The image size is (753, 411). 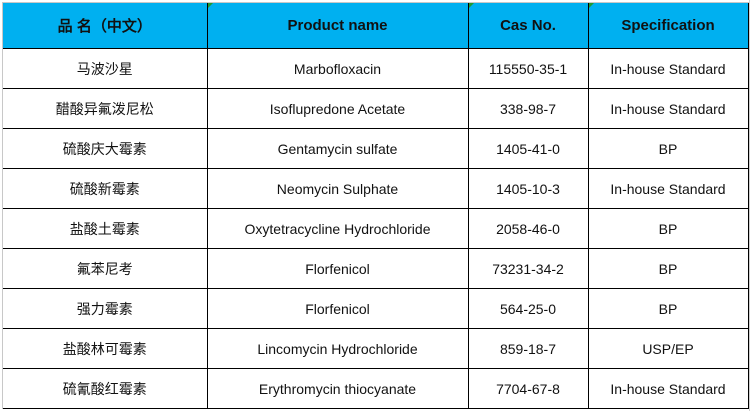 I want to click on cell-product-name: Lincomycin Hydrochloride, so click(x=337, y=348).